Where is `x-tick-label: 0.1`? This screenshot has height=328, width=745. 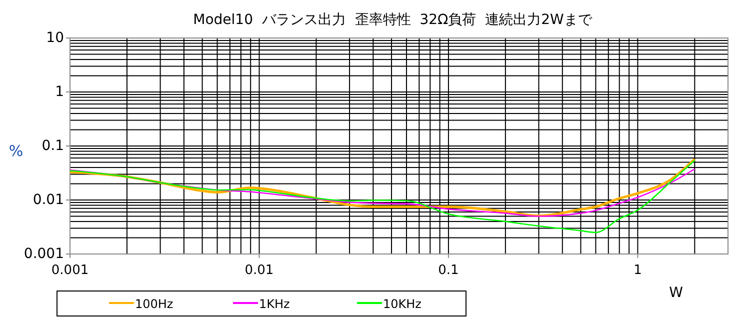
x-tick-label: 0.1 is located at coordinates (448, 270).